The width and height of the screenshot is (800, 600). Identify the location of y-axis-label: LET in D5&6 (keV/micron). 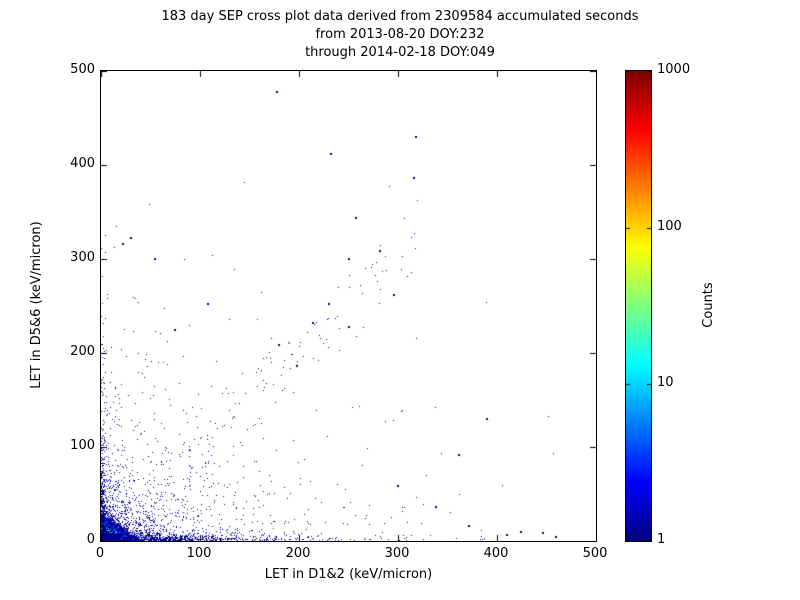
(36, 305).